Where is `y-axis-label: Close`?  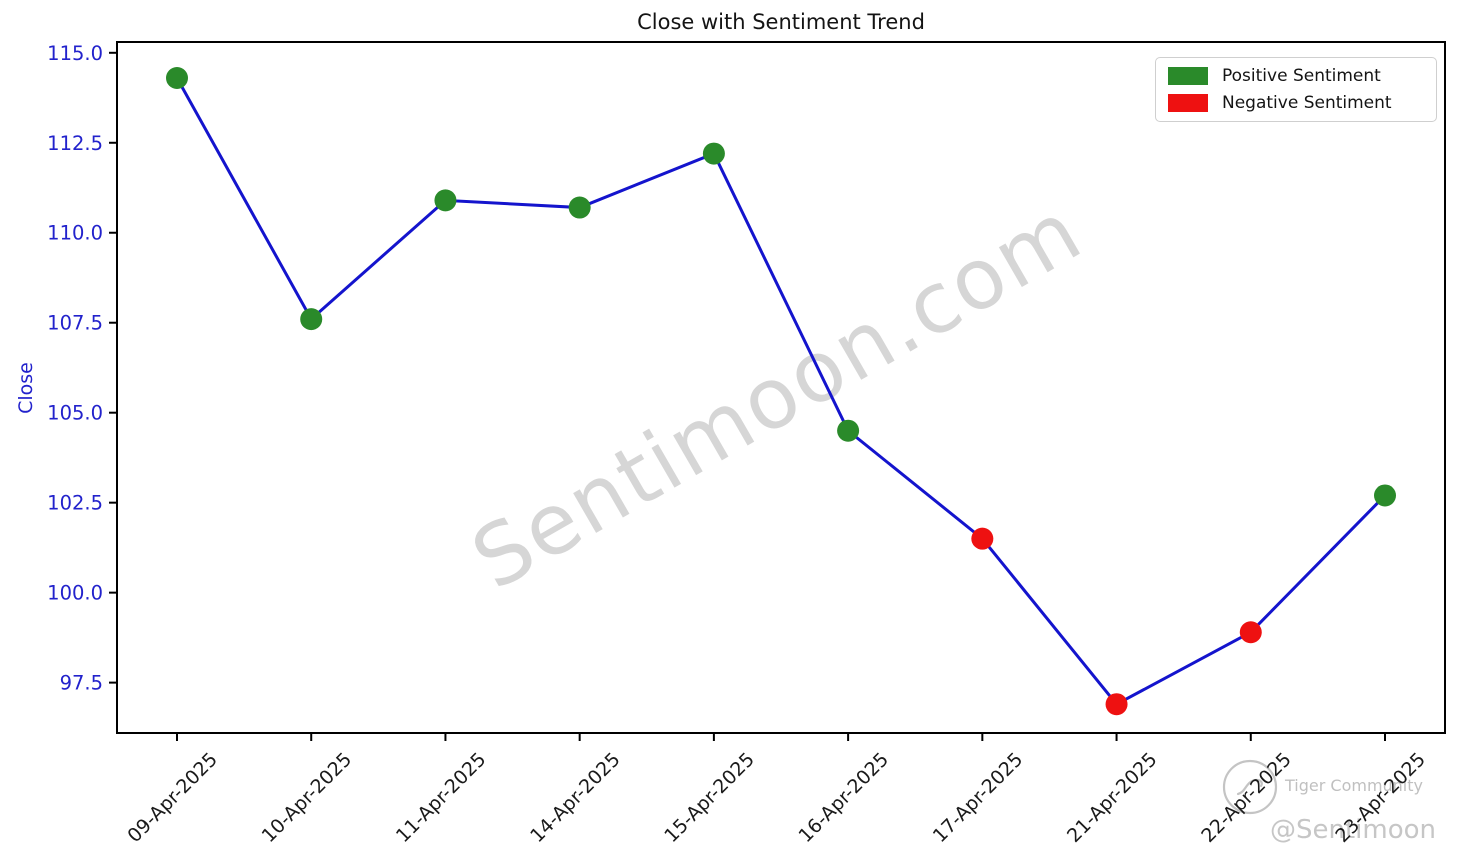
y-axis-label: Close is located at coordinates (26, 388).